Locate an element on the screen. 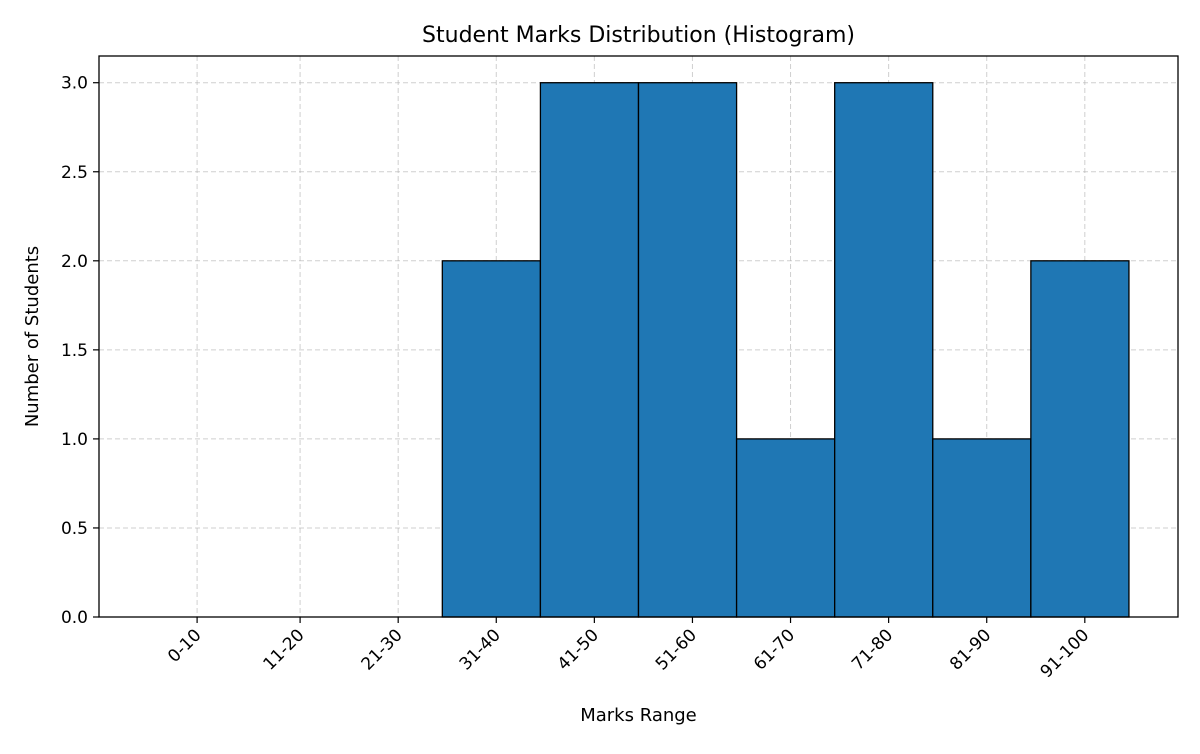  y-tick-label: 0.5 is located at coordinates (74, 529).